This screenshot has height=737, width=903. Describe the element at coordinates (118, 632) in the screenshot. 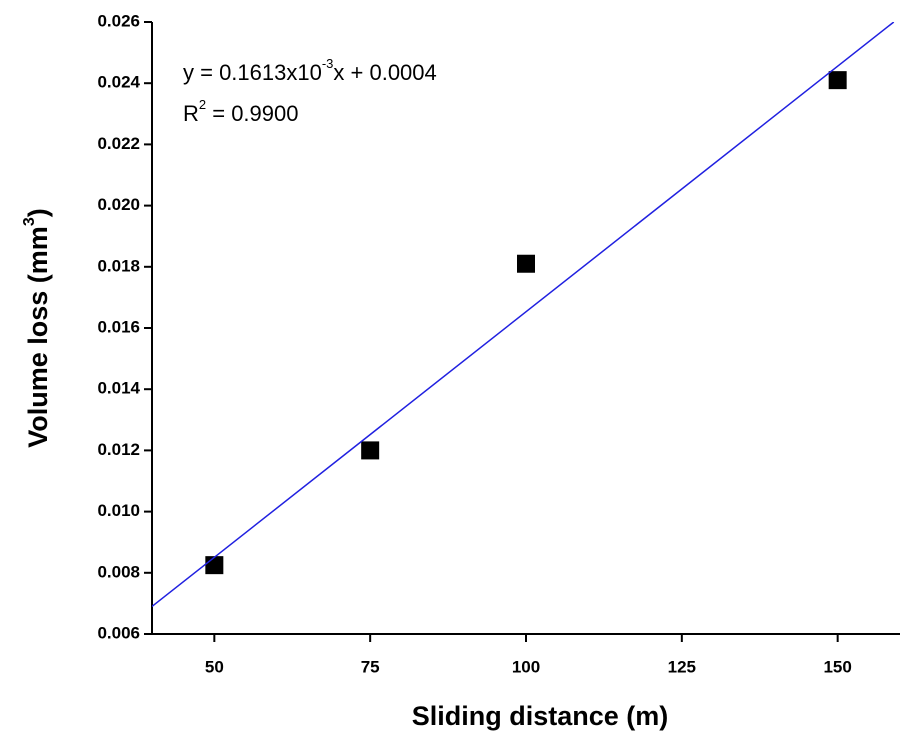

I see `y-tick-label: 0.006` at that location.